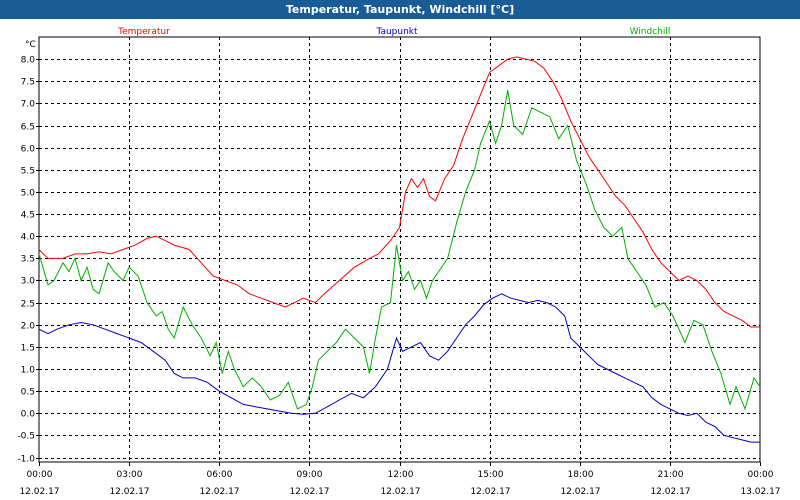 The width and height of the screenshot is (800, 500). I want to click on y-tick-label: 2.5, so click(28, 305).